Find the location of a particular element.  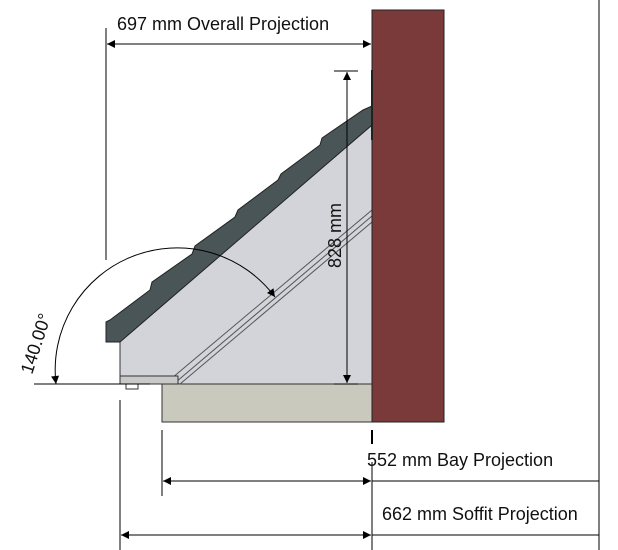

soffit-projection-label: 662 mm Soffit Projection is located at coordinates (480, 514).